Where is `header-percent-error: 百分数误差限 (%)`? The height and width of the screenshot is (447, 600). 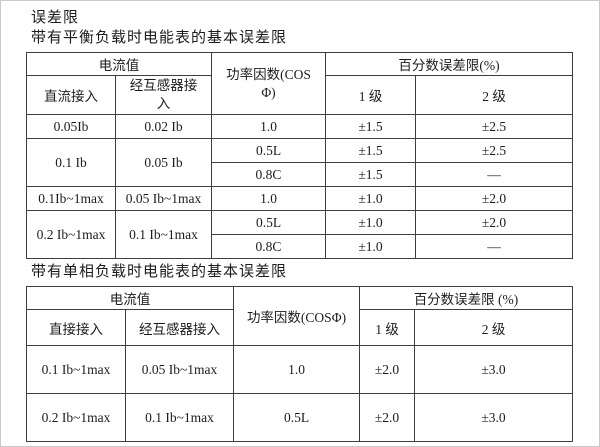
header-percent-error: 百分数误差限 (%) is located at coordinates (466, 298).